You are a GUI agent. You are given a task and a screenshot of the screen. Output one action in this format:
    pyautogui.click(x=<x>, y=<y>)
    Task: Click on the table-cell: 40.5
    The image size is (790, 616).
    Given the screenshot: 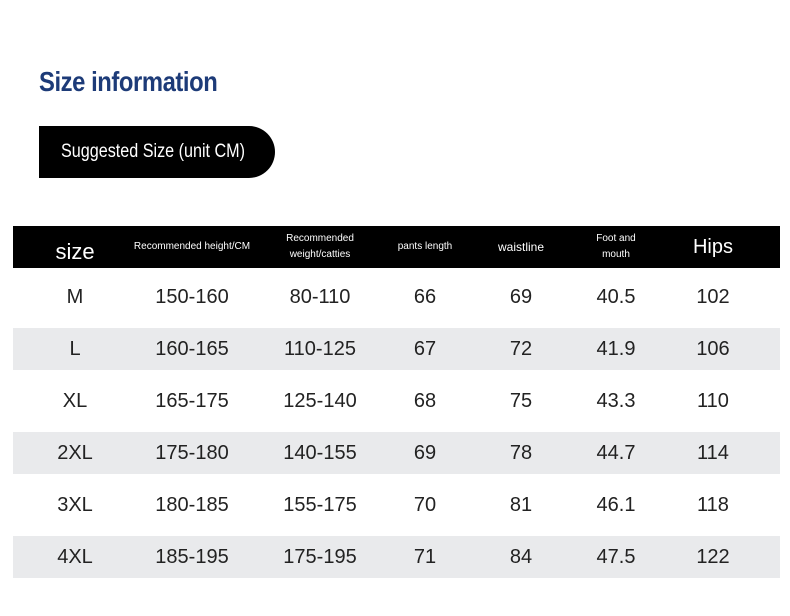 What is the action you would take?
    pyautogui.click(x=616, y=296)
    